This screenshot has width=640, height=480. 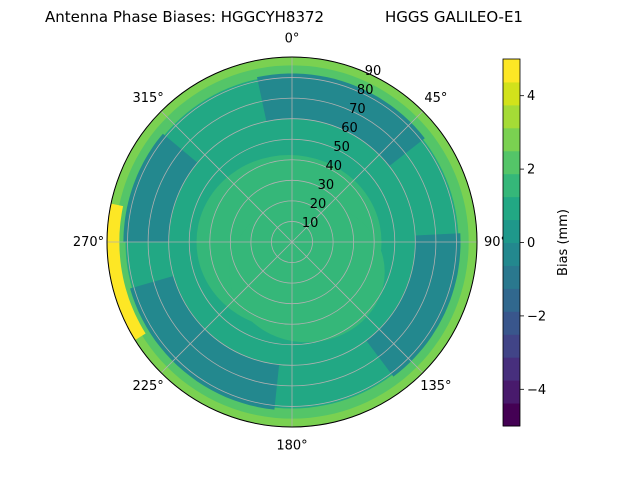 What do you see at coordinates (292, 39) in the screenshot?
I see `azimuth-label: 0°` at bounding box center [292, 39].